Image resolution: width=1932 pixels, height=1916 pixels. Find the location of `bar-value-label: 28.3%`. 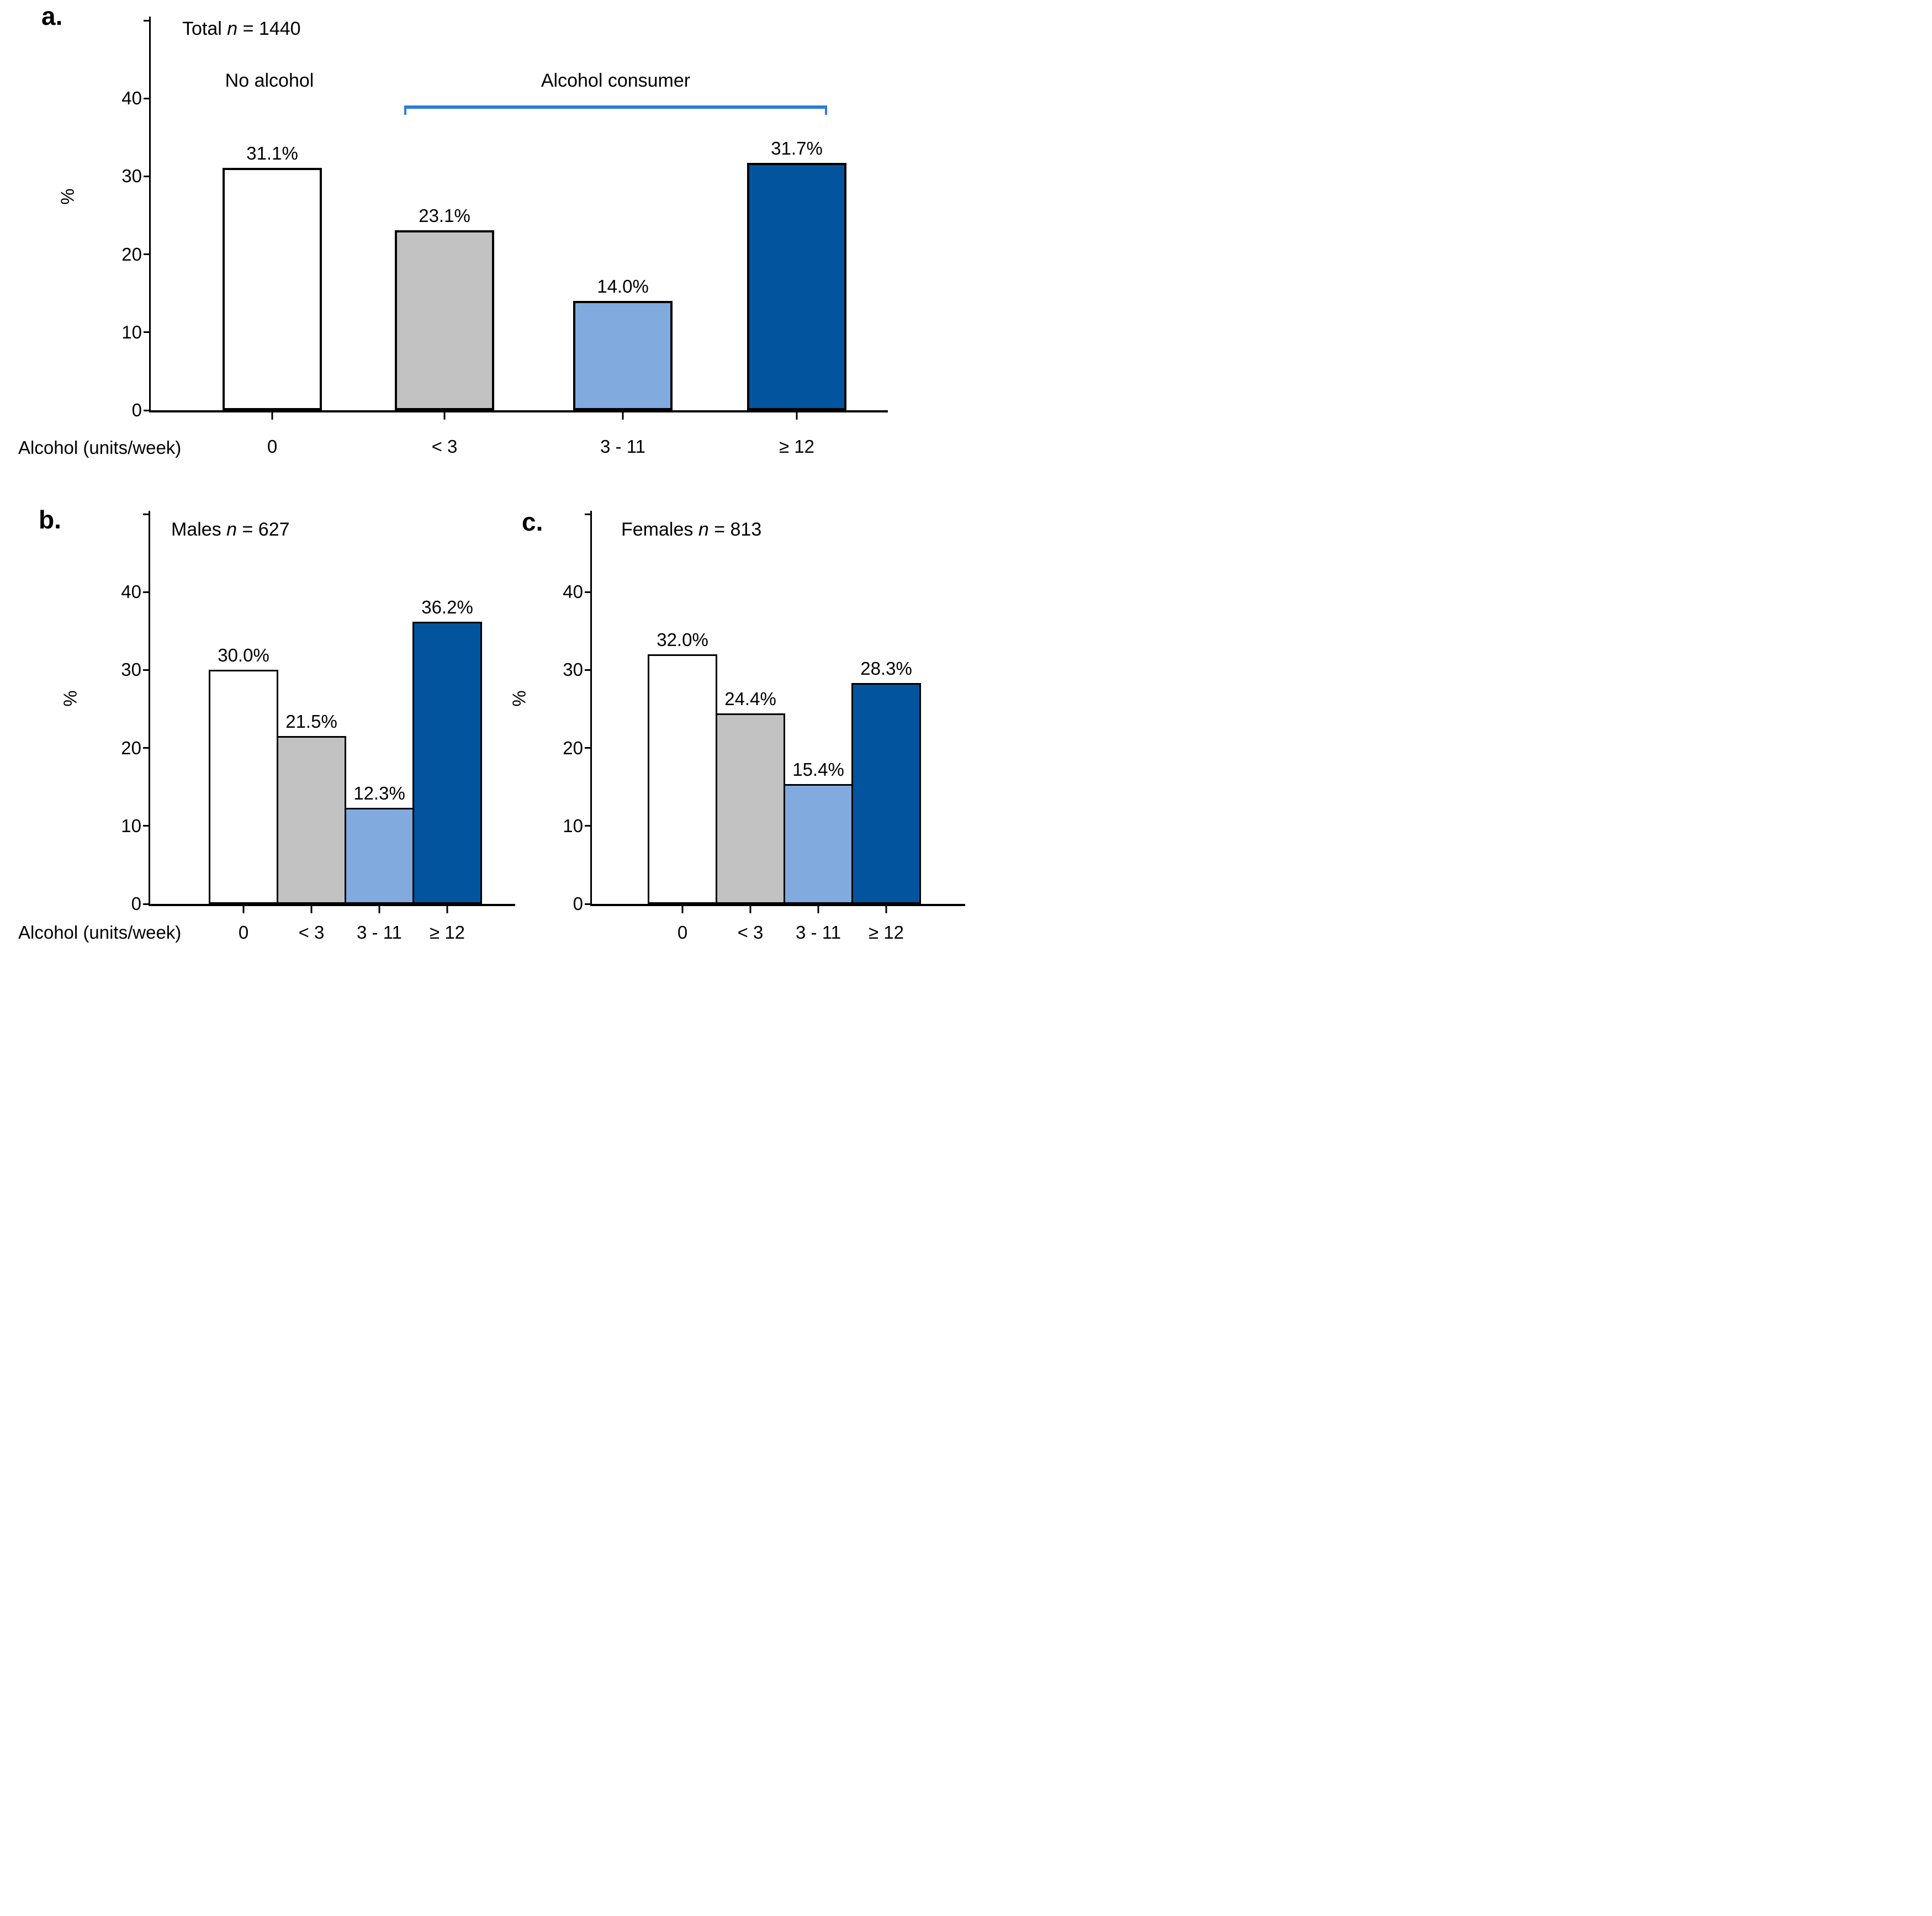

bar-value-label: 28.3% is located at coordinates (886, 669).